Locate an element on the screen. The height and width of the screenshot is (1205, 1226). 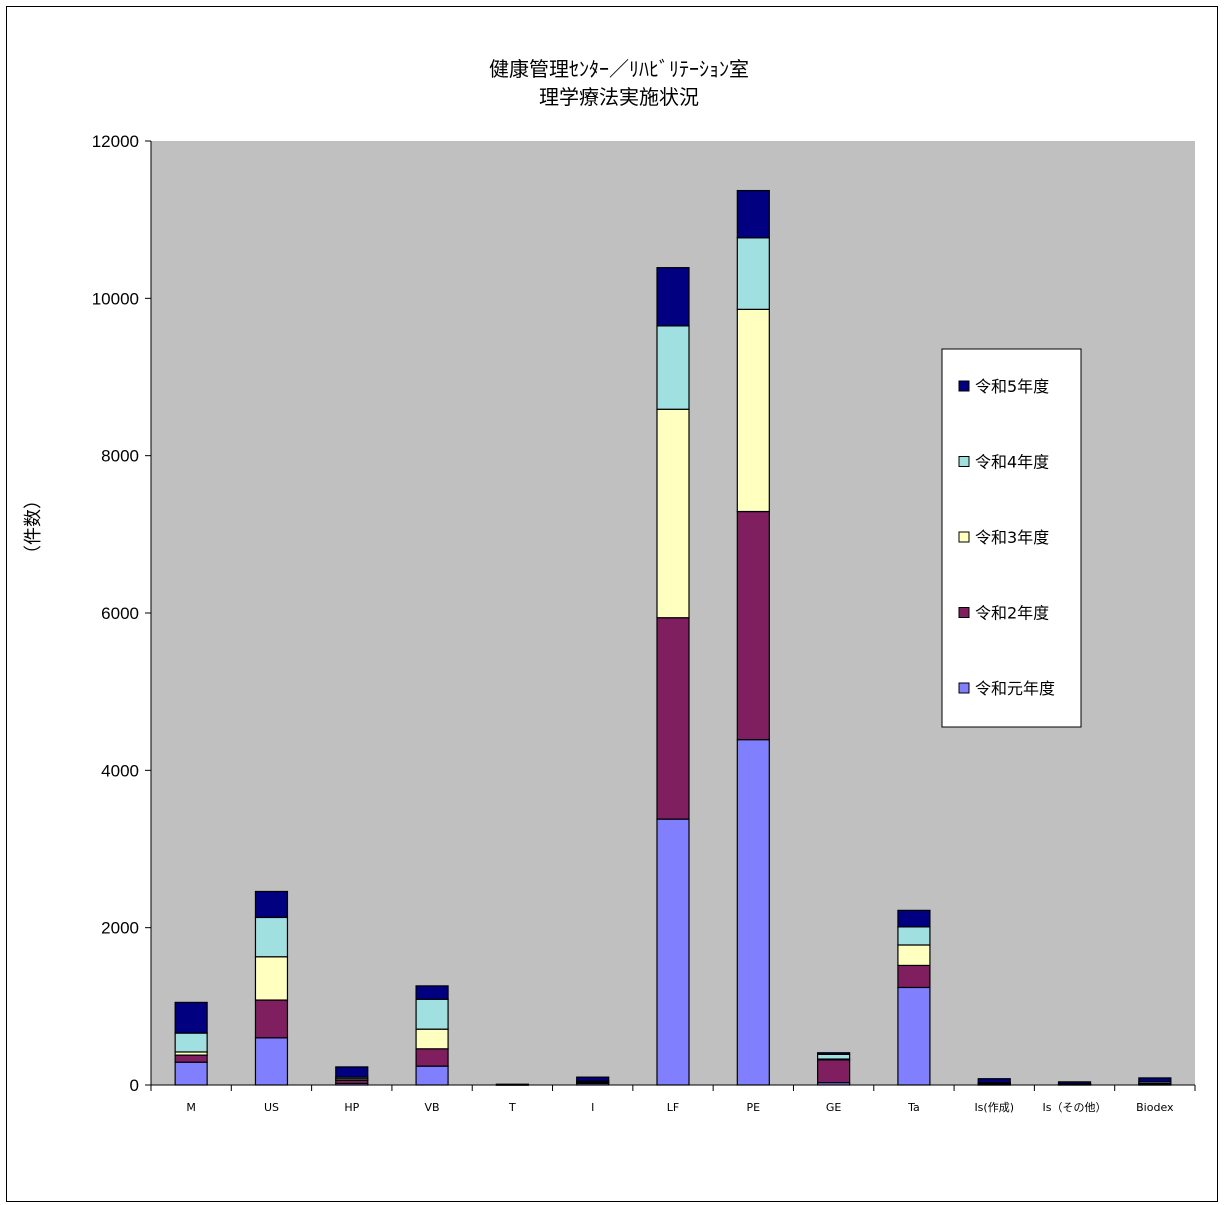
chart-title: 健康管理ｾﾝﾀｰ／ﾘﾊﾋﾞﾘﾃｰｼｮﾝ室 理学療法実施状況 is located at coordinates (619, 83).